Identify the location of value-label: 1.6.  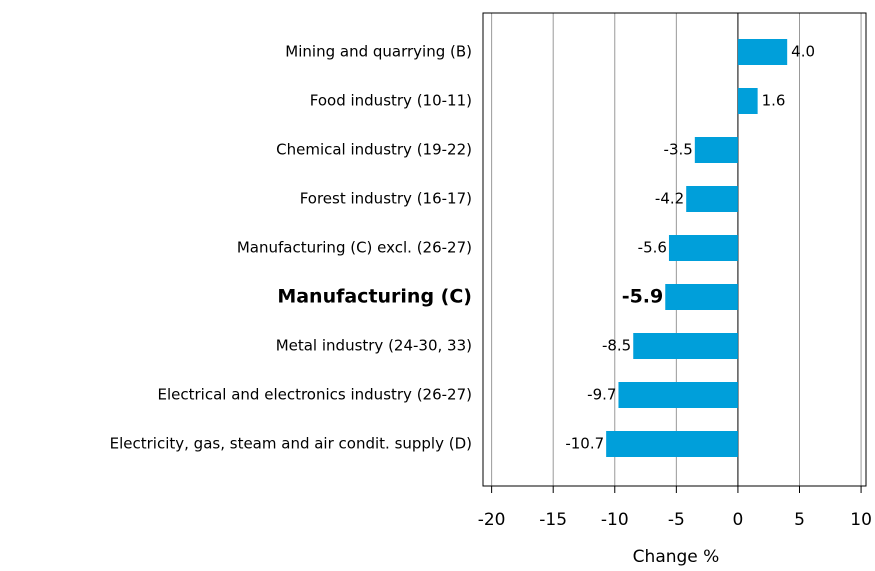
(774, 101).